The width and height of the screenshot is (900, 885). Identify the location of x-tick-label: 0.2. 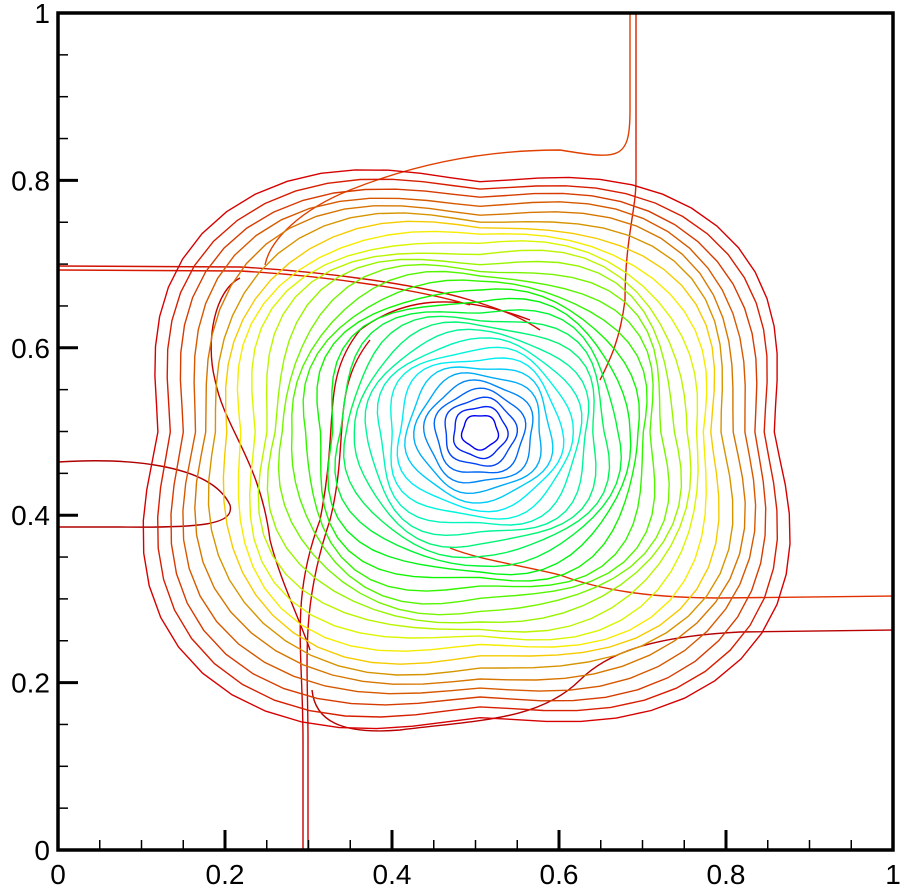
(225, 872).